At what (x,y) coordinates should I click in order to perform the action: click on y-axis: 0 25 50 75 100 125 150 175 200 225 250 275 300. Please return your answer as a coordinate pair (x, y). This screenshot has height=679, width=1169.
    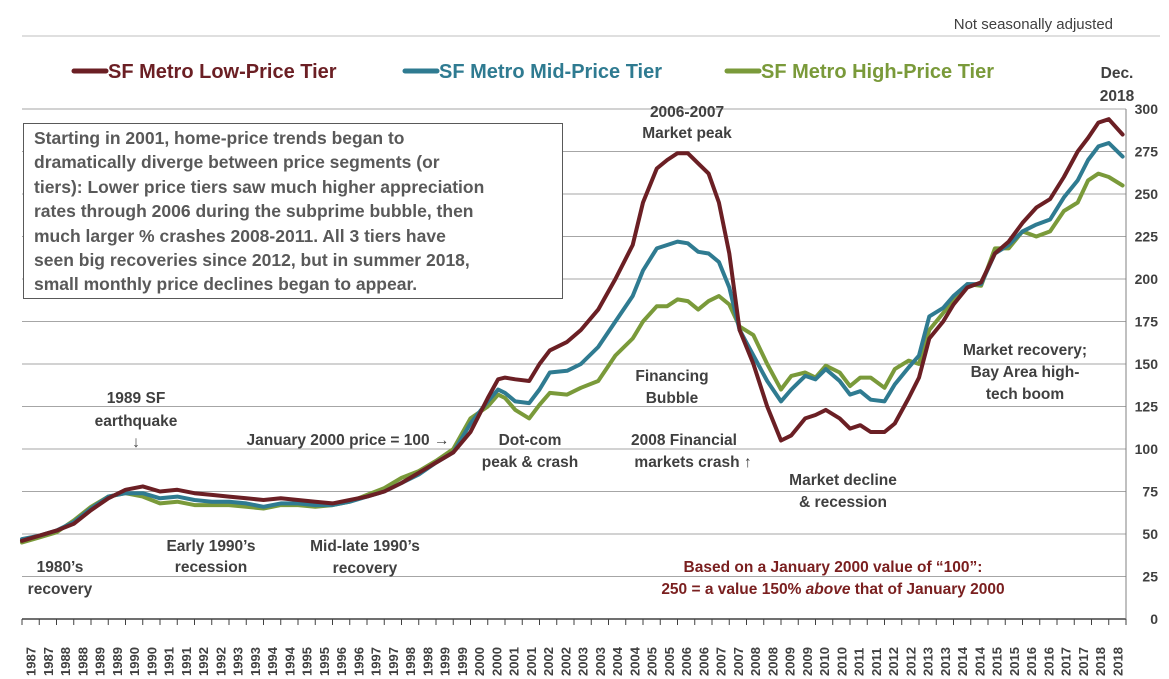
    Looking at the image, I should click on (1142, 364).